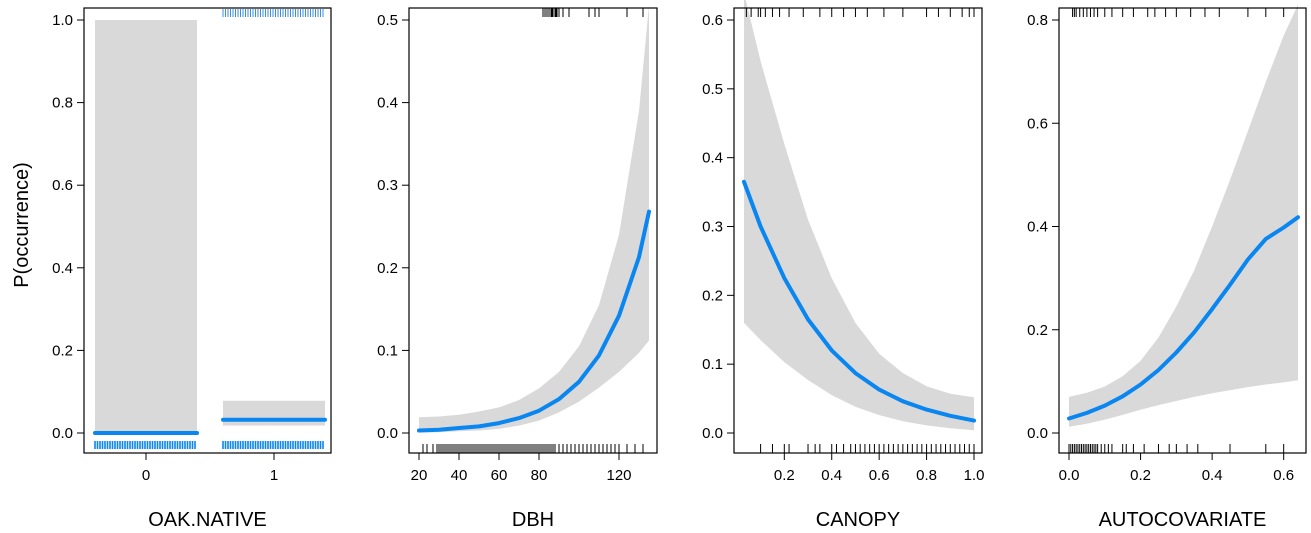 The height and width of the screenshot is (533, 1311). What do you see at coordinates (274, 475) in the screenshot?
I see `x-tick-label: 1` at bounding box center [274, 475].